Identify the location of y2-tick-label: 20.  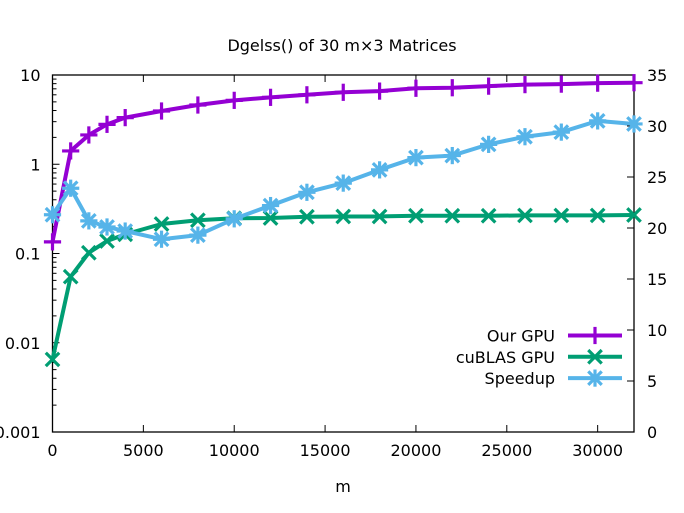
(657, 228).